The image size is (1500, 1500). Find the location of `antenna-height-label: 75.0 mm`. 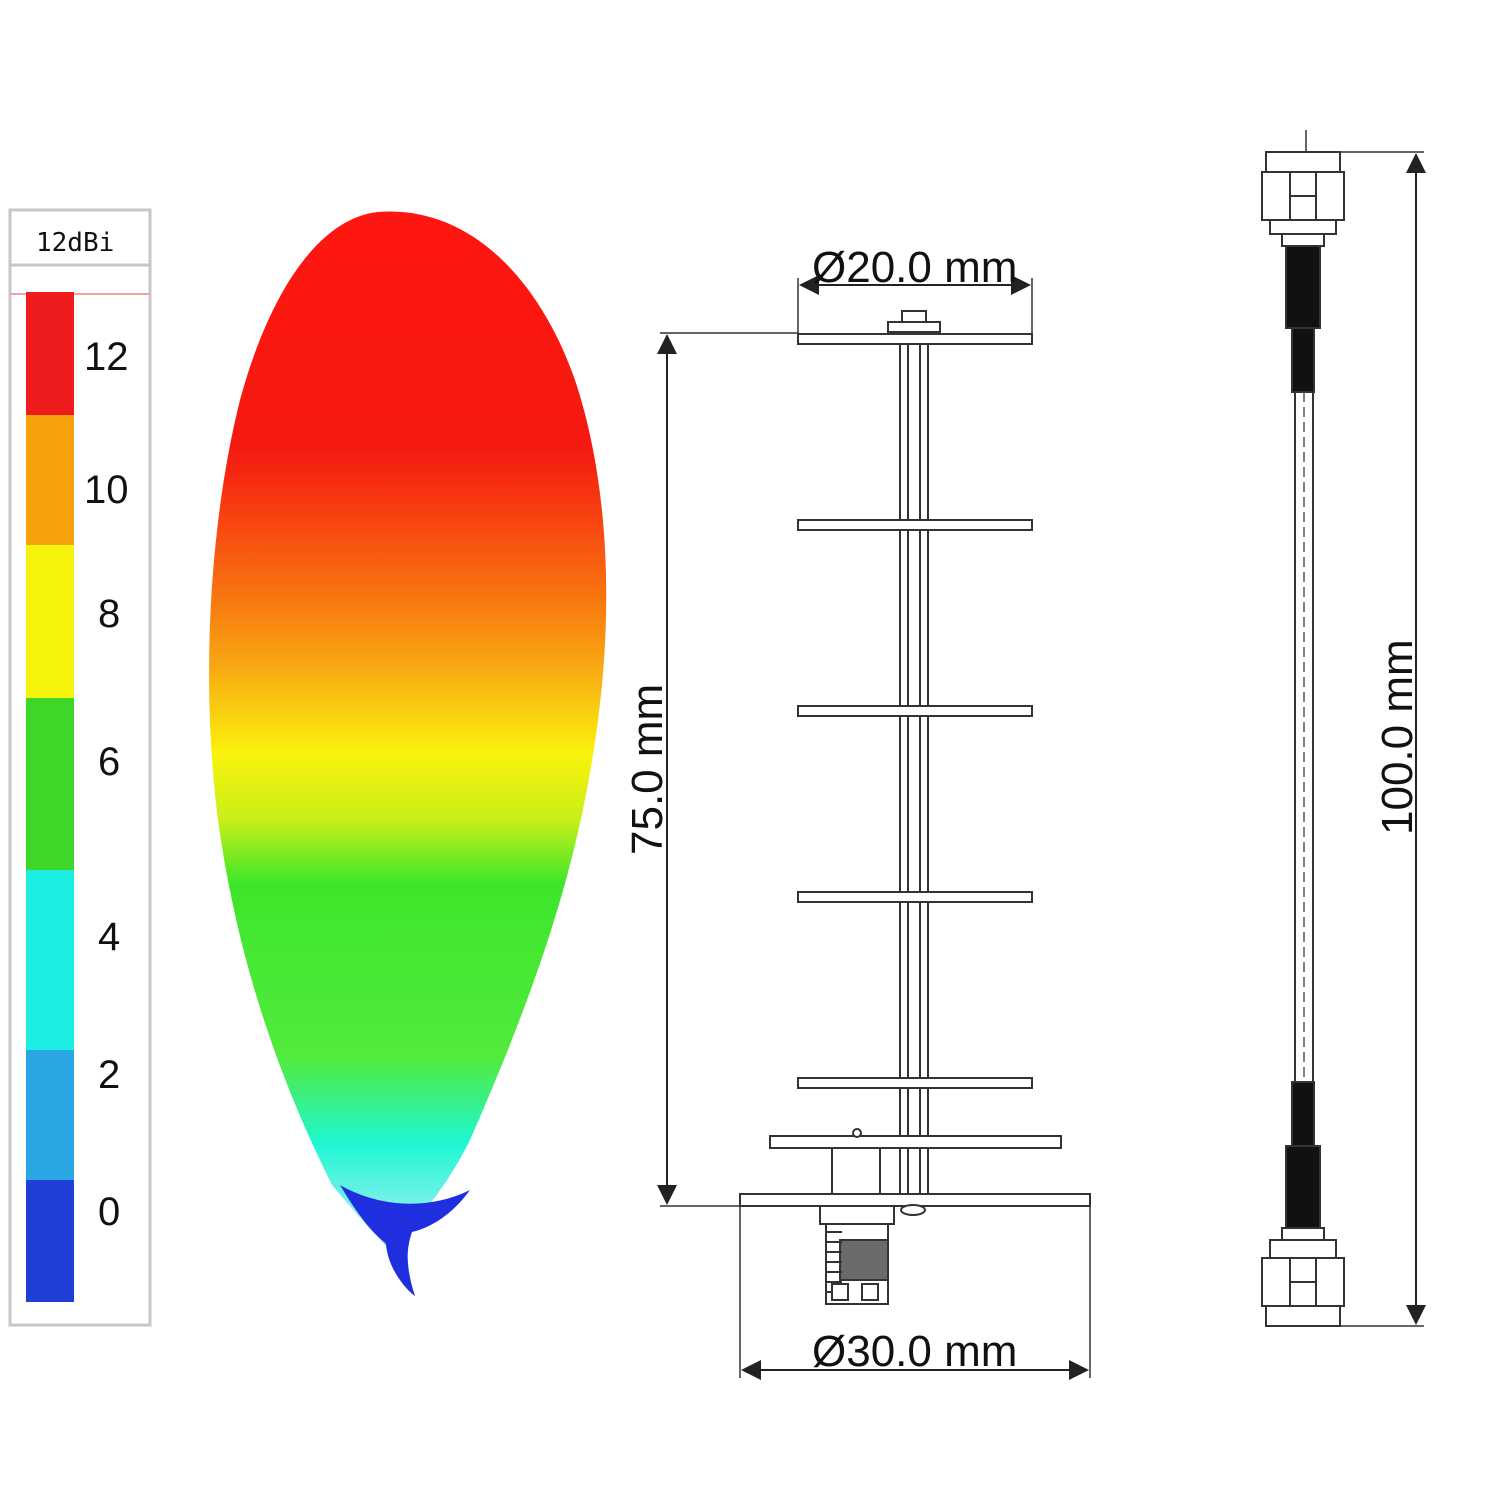

antenna-height-label: 75.0 mm is located at coordinates (647, 769).